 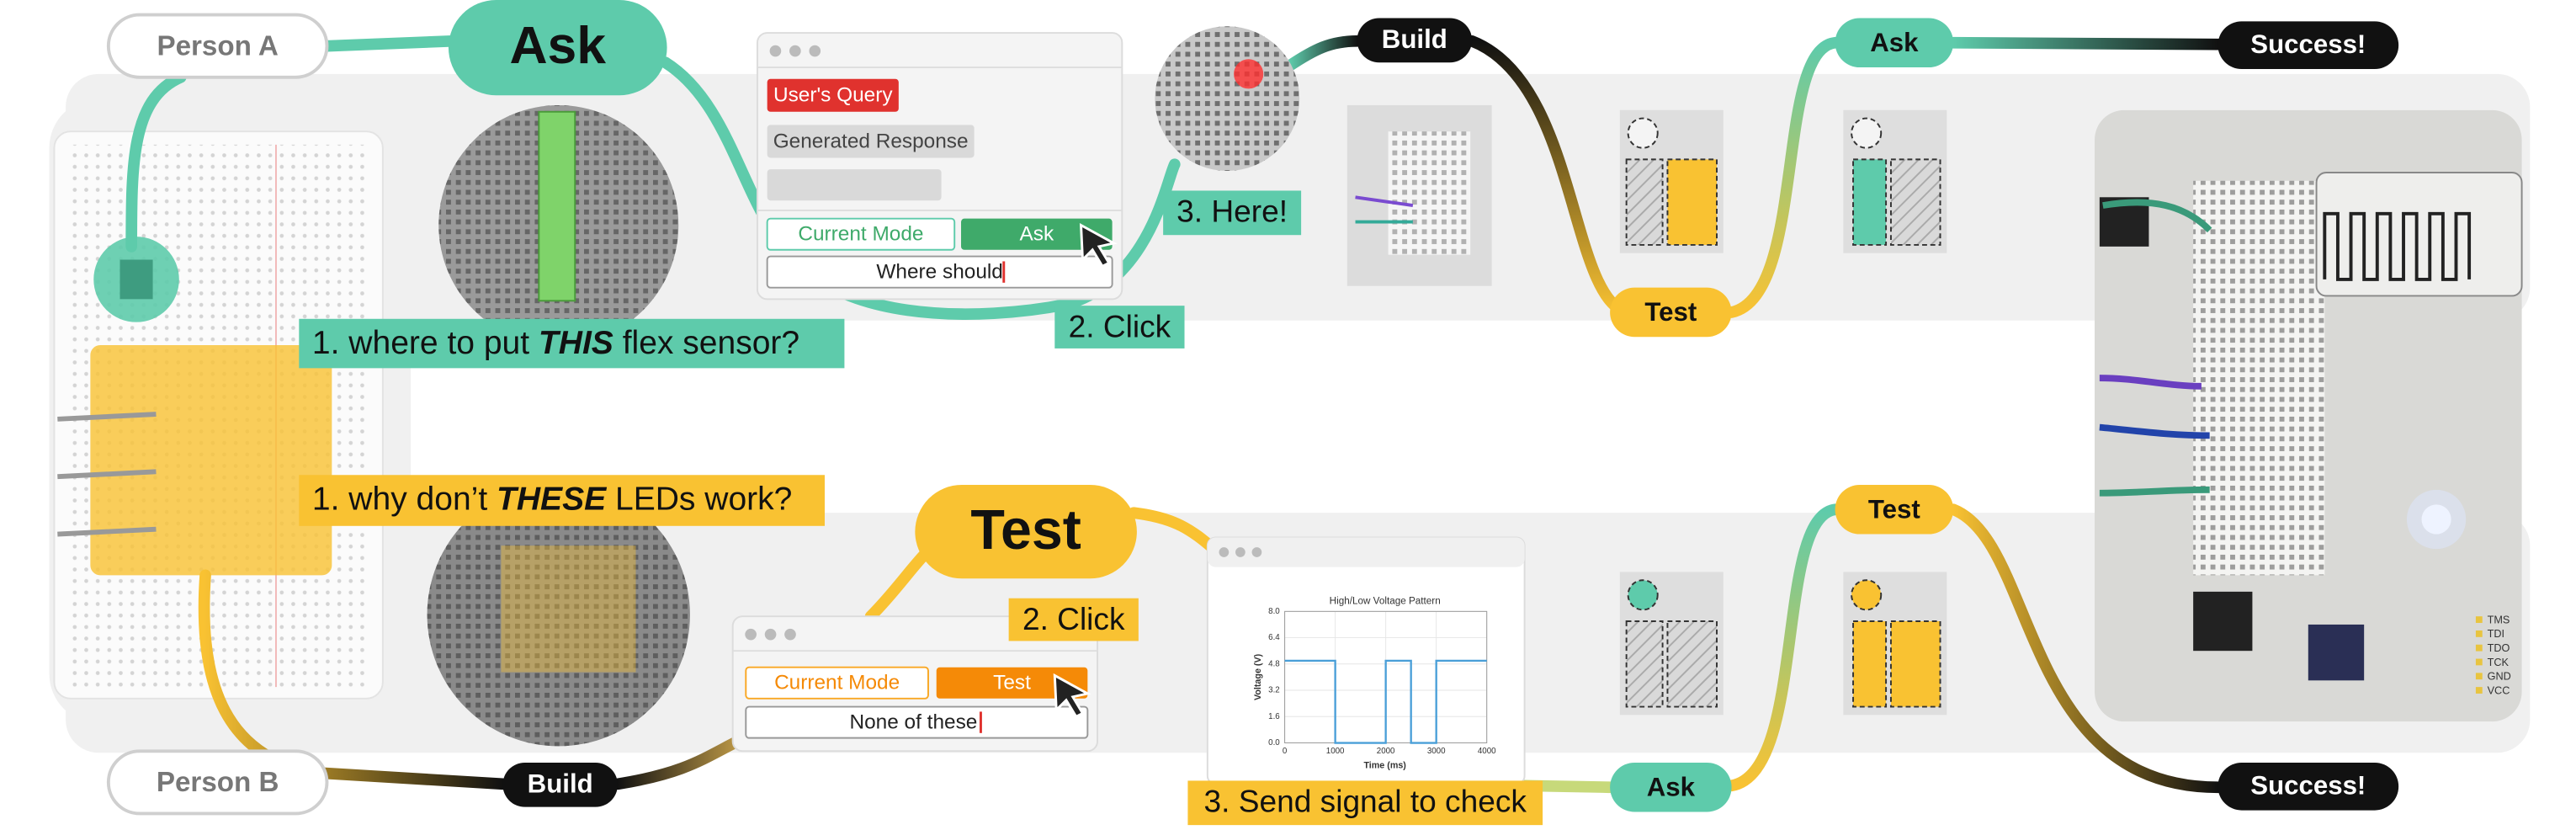 I want to click on voltage-line, so click(x=1386, y=701).